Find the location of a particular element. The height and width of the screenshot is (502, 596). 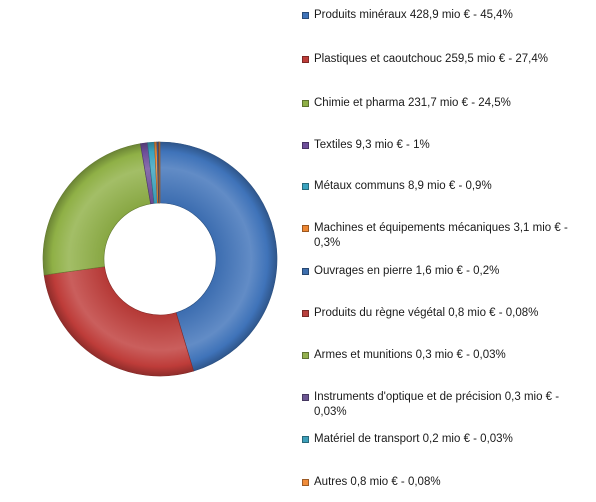

legend-label: Produits minéraux 428,9 mio € - 45,4% is located at coordinates (413, 15).